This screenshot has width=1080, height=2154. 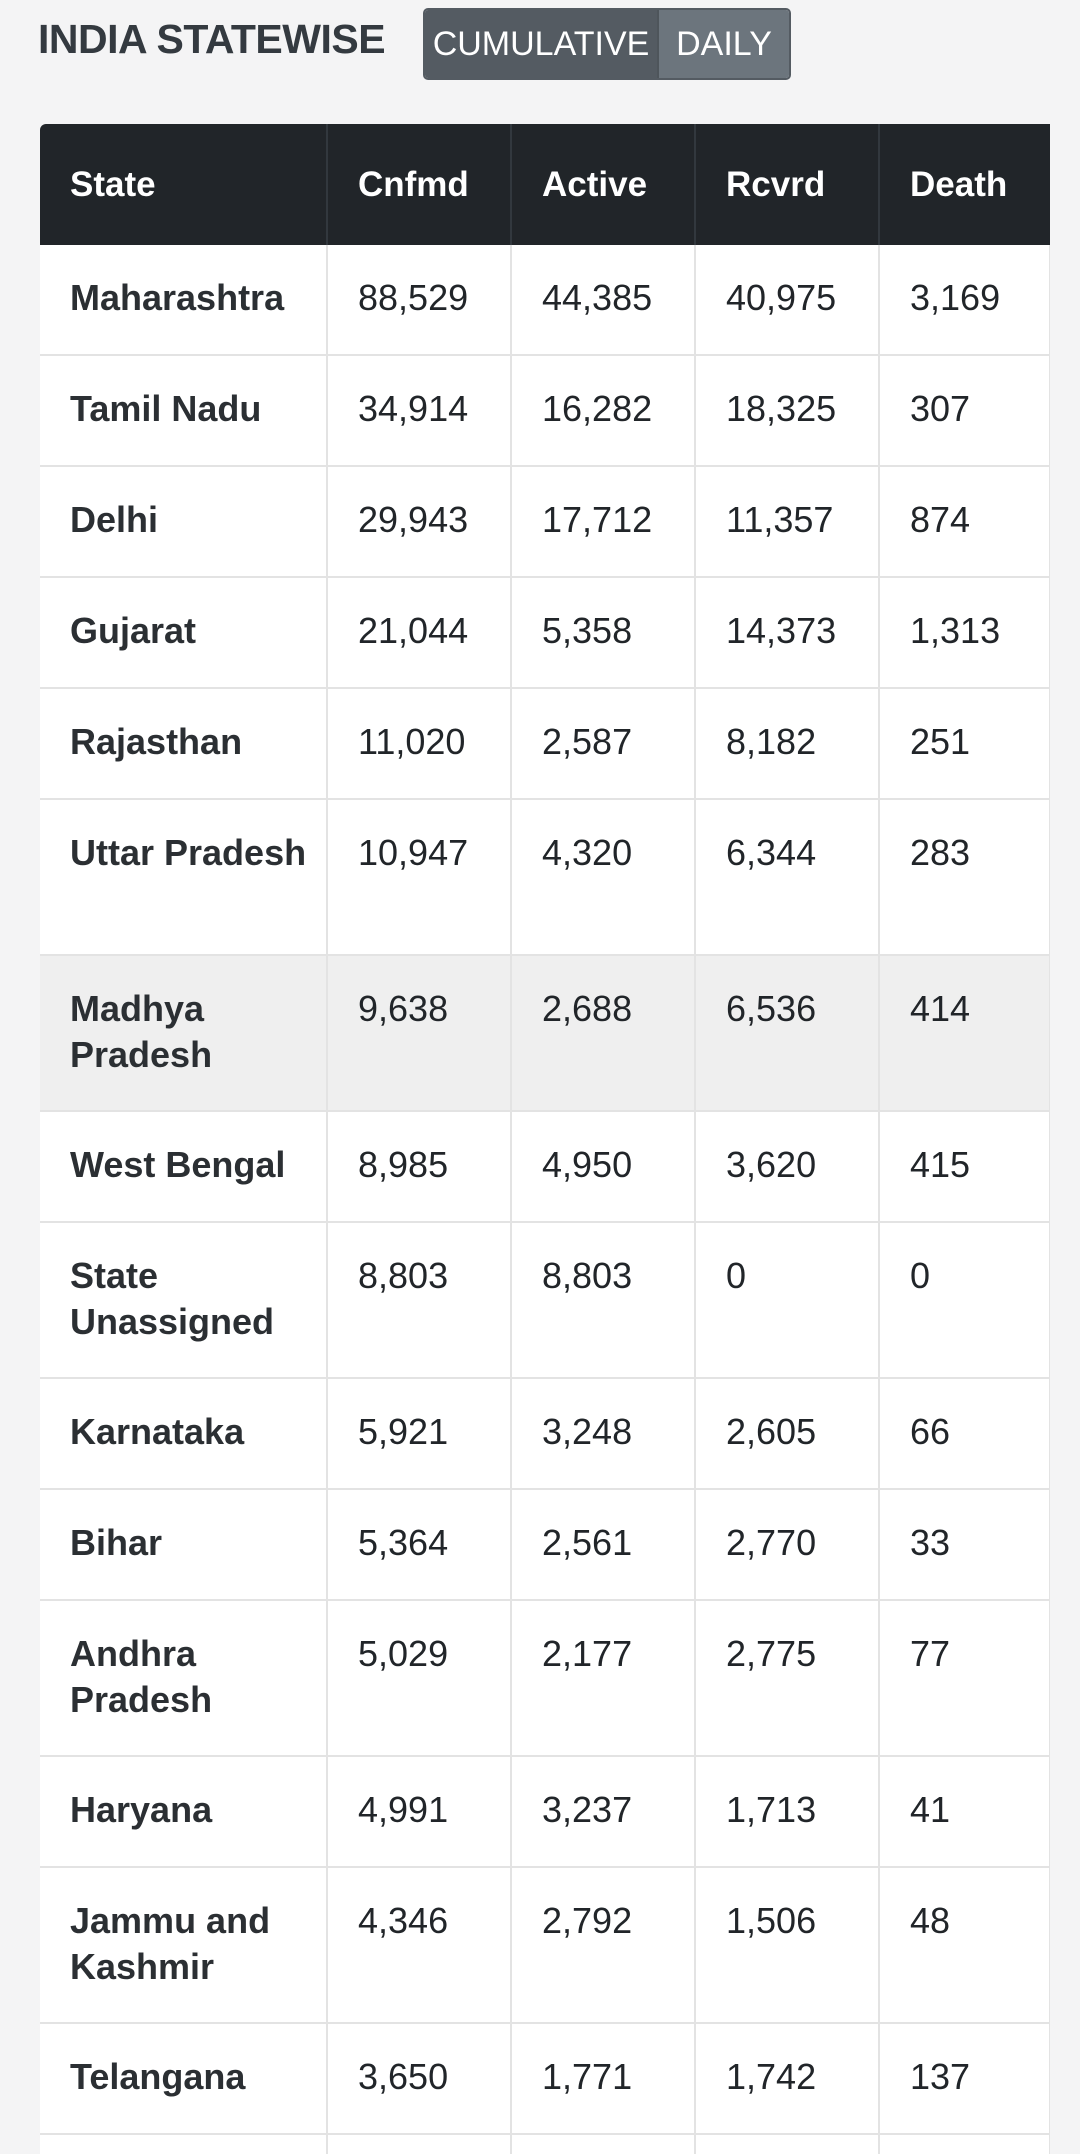 I want to click on cell-active: 5,358, so click(x=603, y=633).